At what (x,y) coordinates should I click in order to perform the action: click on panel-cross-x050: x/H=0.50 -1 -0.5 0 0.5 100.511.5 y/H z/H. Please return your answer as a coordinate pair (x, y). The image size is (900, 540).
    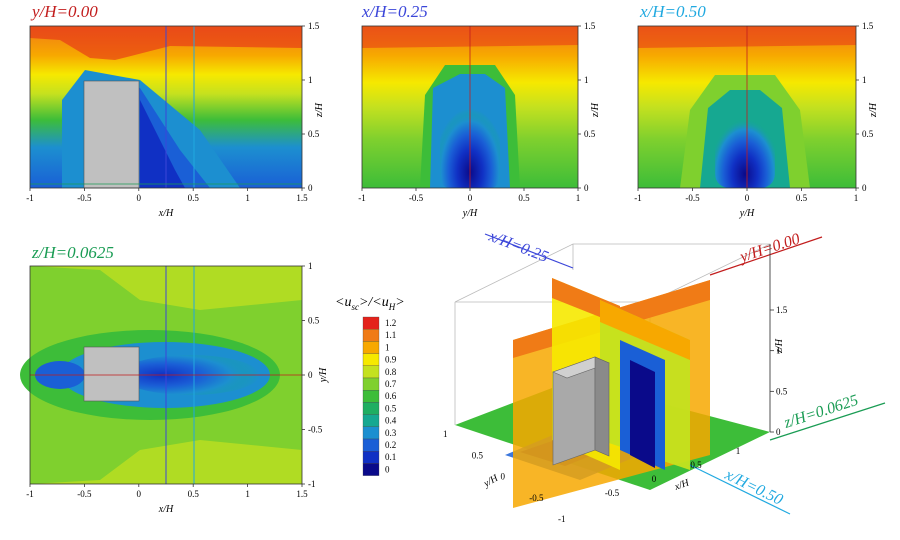
    Looking at the image, I should click on (756, 110).